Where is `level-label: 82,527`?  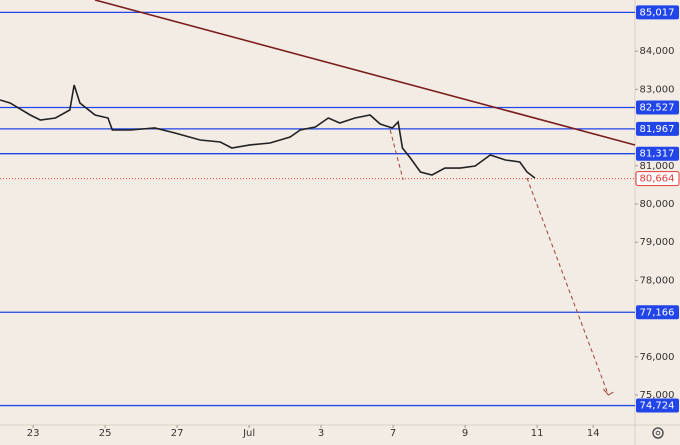 level-label: 82,527 is located at coordinates (657, 107).